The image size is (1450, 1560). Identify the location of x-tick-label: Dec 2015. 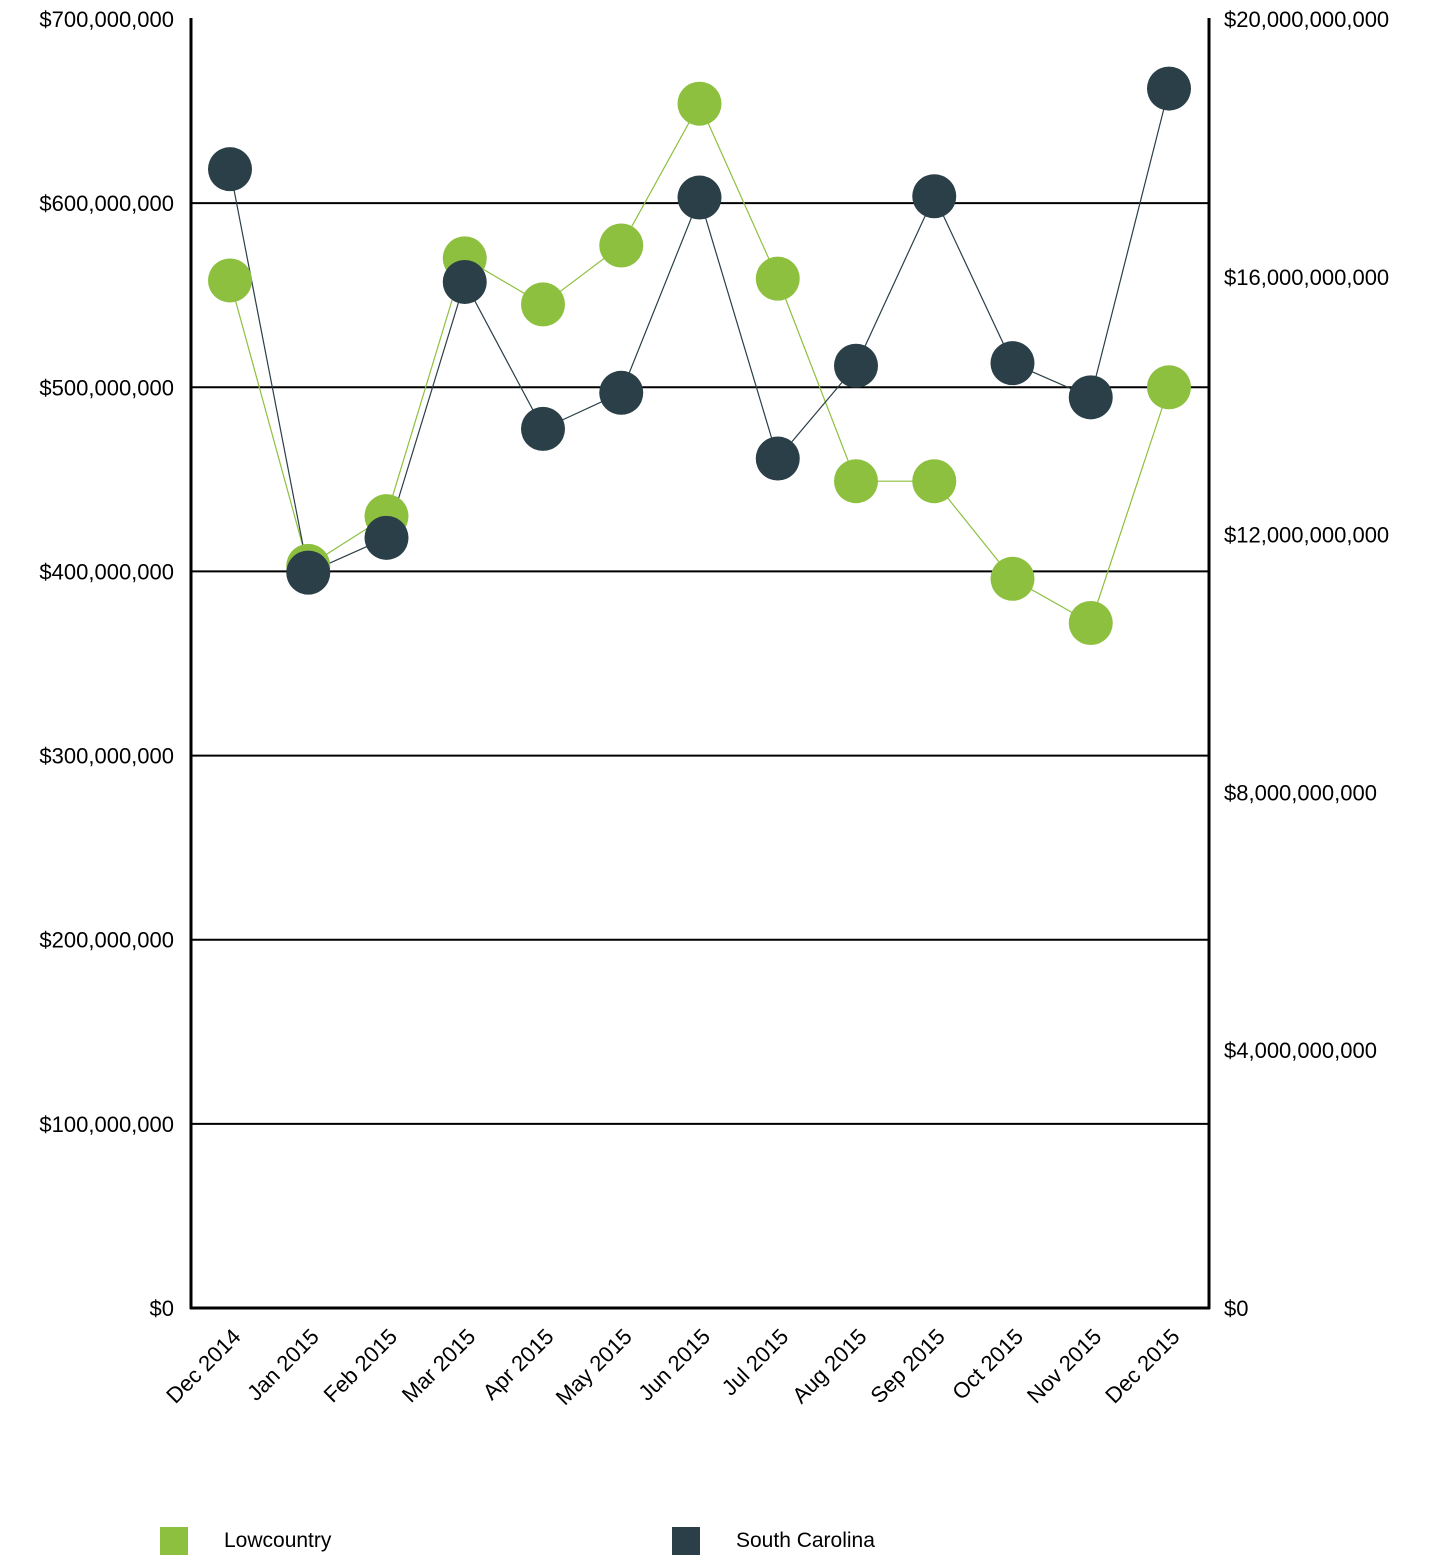
(1142, 1366).